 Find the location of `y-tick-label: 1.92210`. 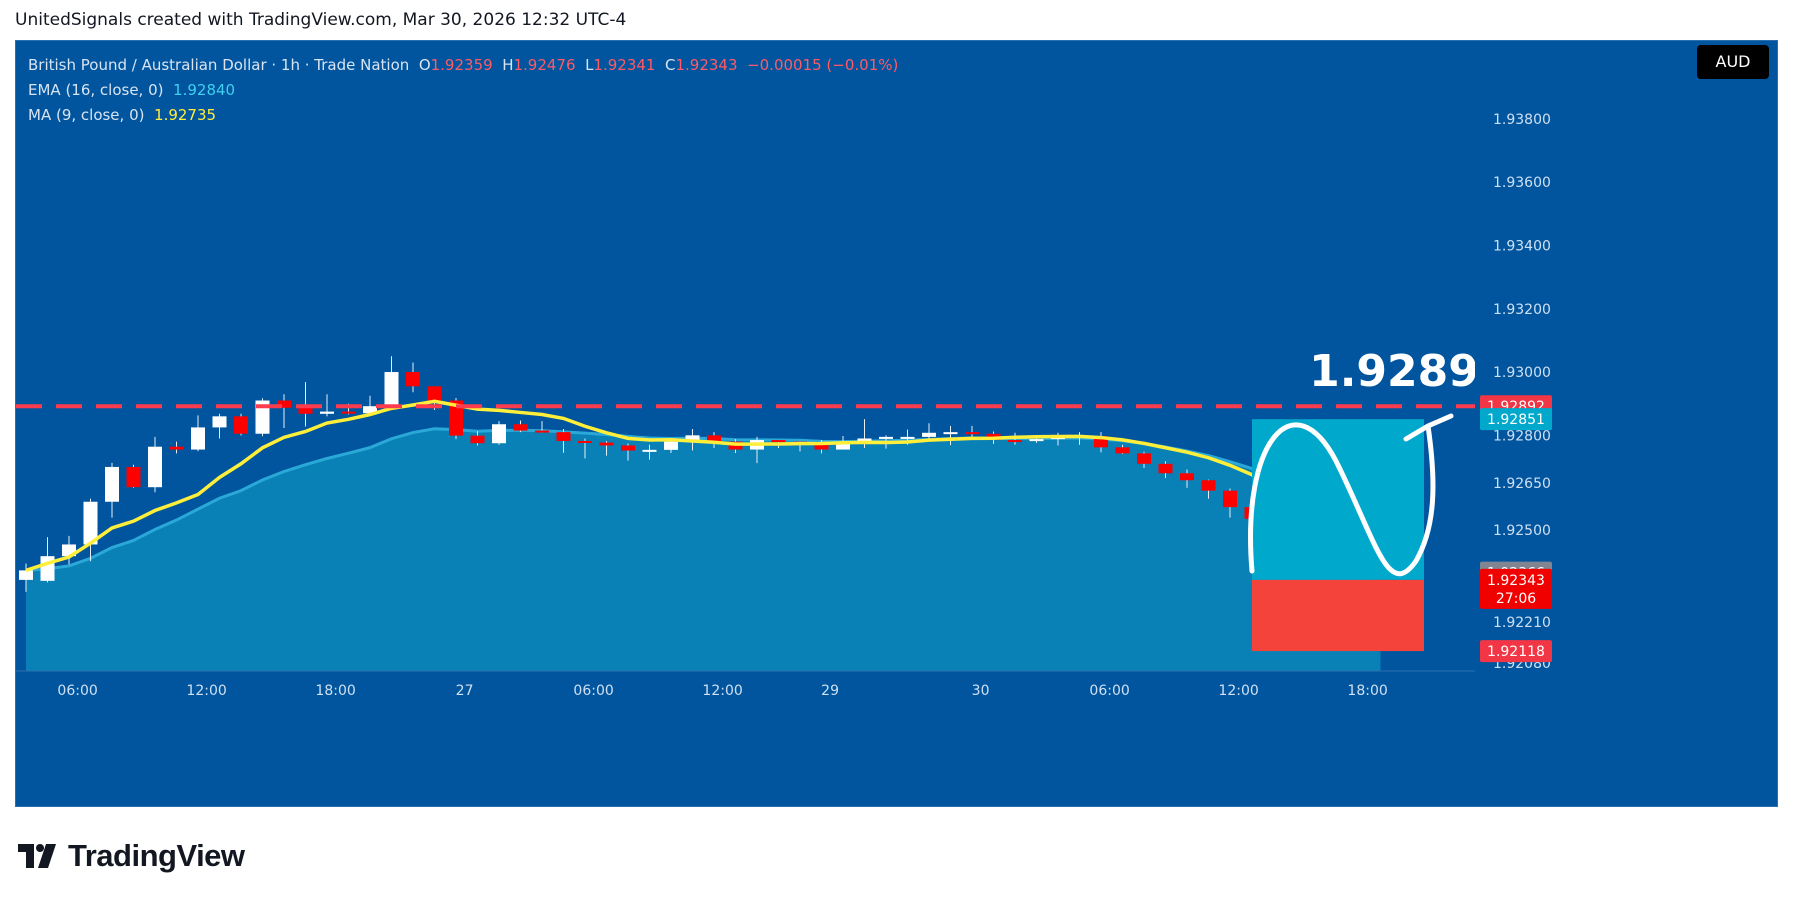

y-tick-label: 1.92210 is located at coordinates (1522, 623).